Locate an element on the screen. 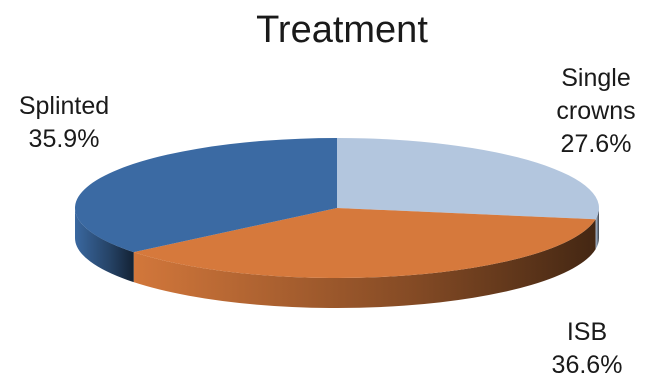 The image size is (654, 378). slice-name-line: Single is located at coordinates (596, 78).